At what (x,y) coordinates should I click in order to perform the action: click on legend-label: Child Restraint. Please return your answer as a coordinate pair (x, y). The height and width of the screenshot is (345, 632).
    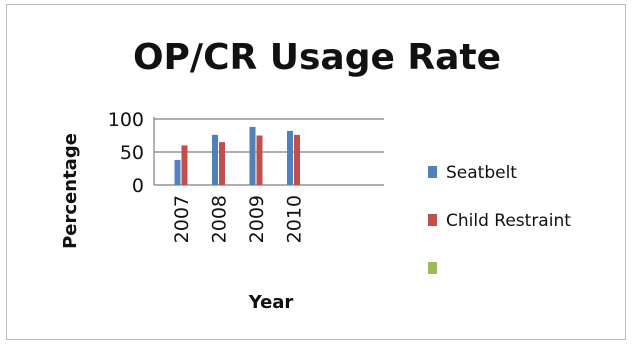
    Looking at the image, I should click on (508, 221).